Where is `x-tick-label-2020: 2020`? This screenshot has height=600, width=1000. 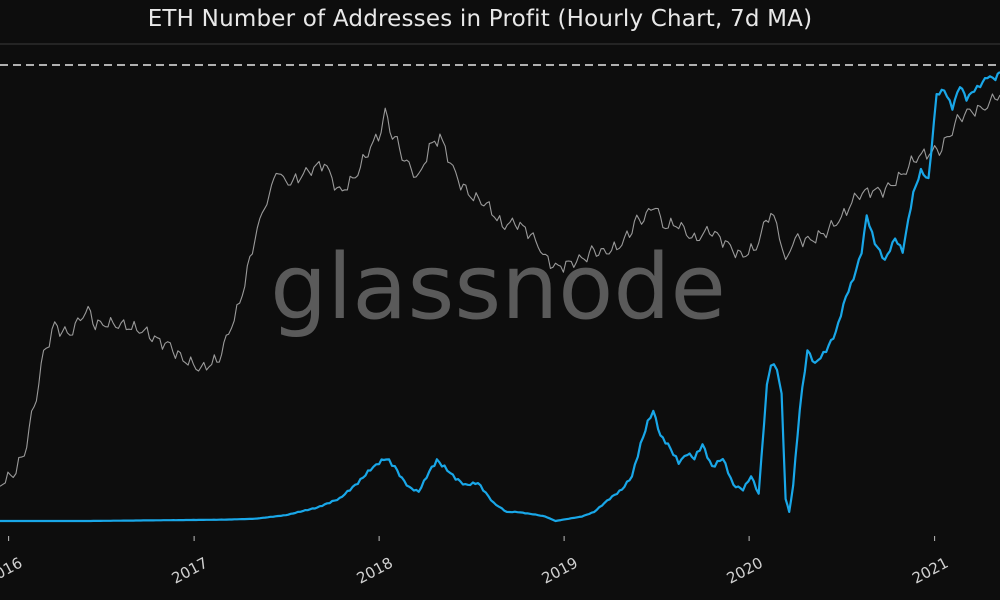
x-tick-label-2020: 2020 is located at coordinates (745, 571).